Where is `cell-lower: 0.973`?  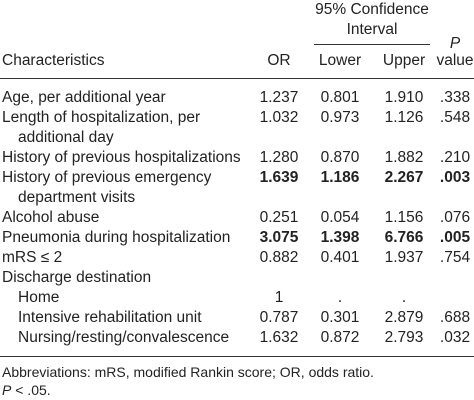 cell-lower: 0.973 is located at coordinates (340, 117).